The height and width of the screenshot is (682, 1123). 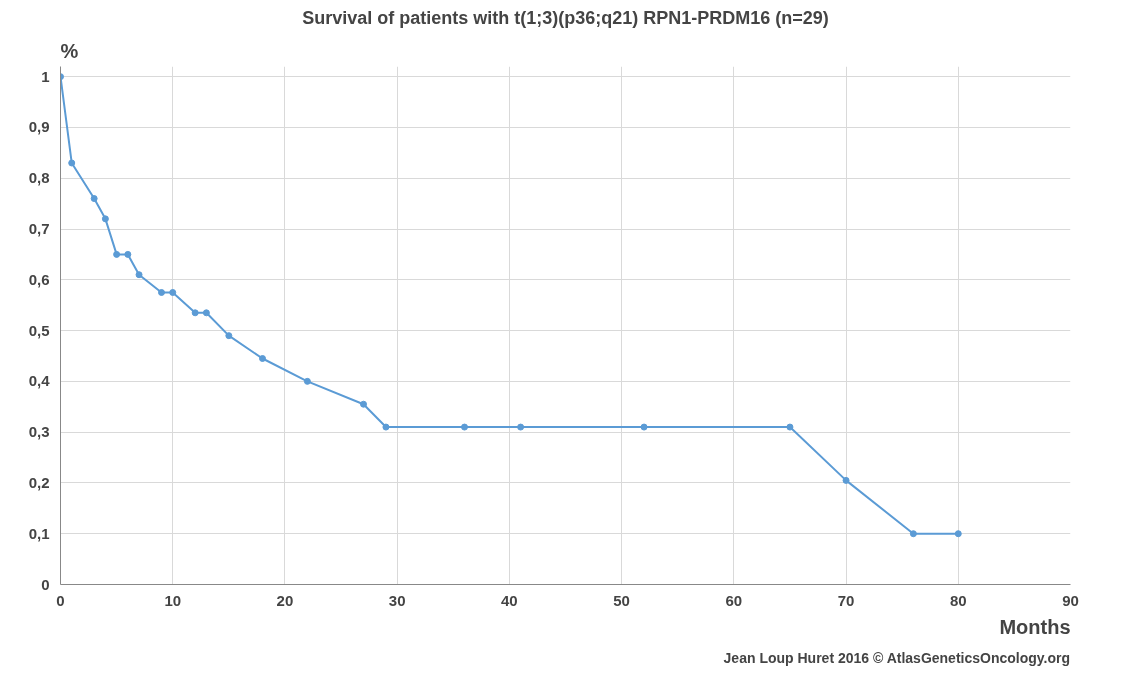 I want to click on y-tick-label: 0,5, so click(x=39, y=330).